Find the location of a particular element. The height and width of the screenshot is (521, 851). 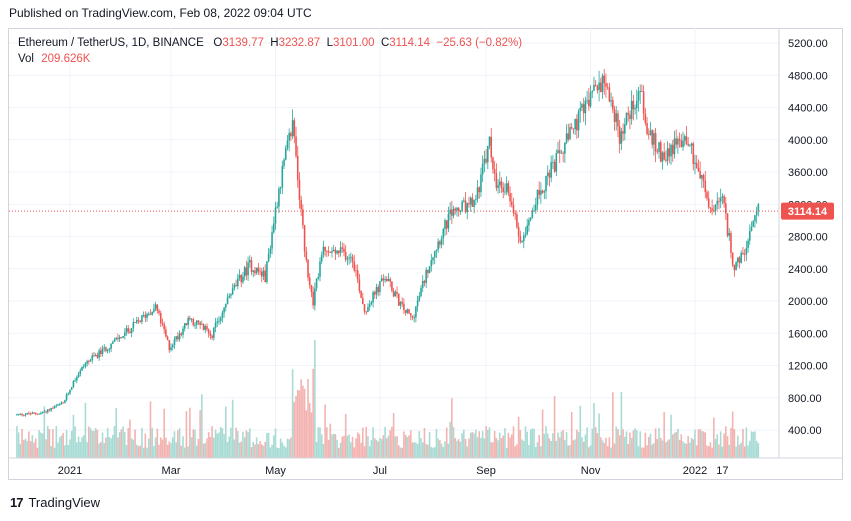

tradingview-logo-icon: 17 is located at coordinates (17, 502).